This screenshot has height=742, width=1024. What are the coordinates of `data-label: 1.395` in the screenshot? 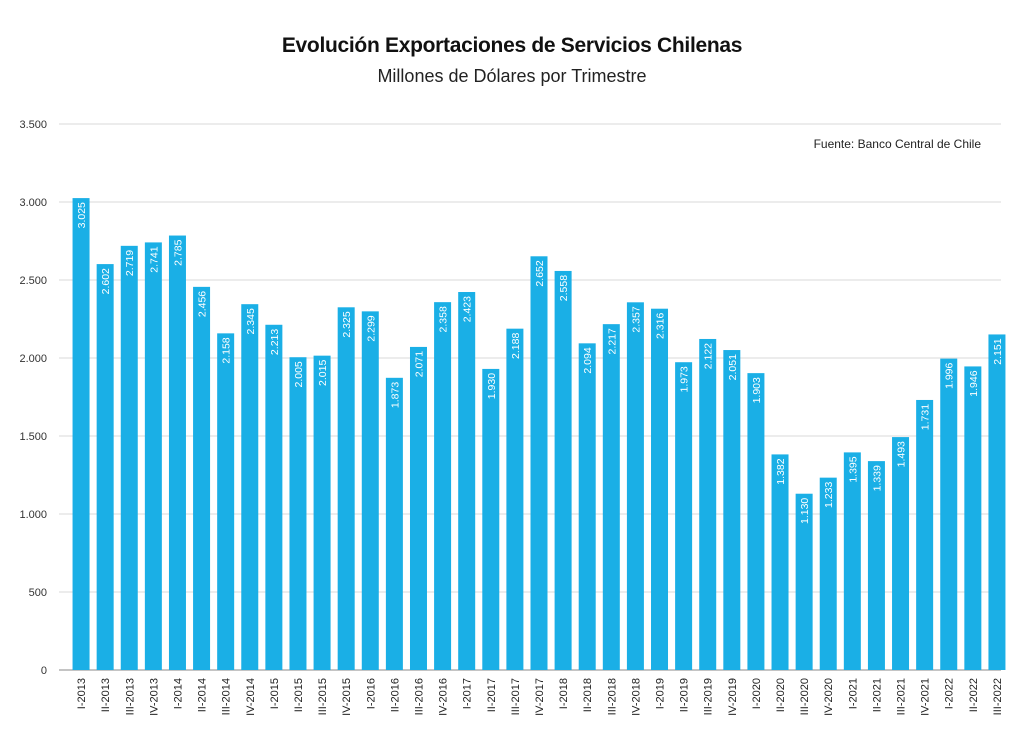 It's located at (853, 469).